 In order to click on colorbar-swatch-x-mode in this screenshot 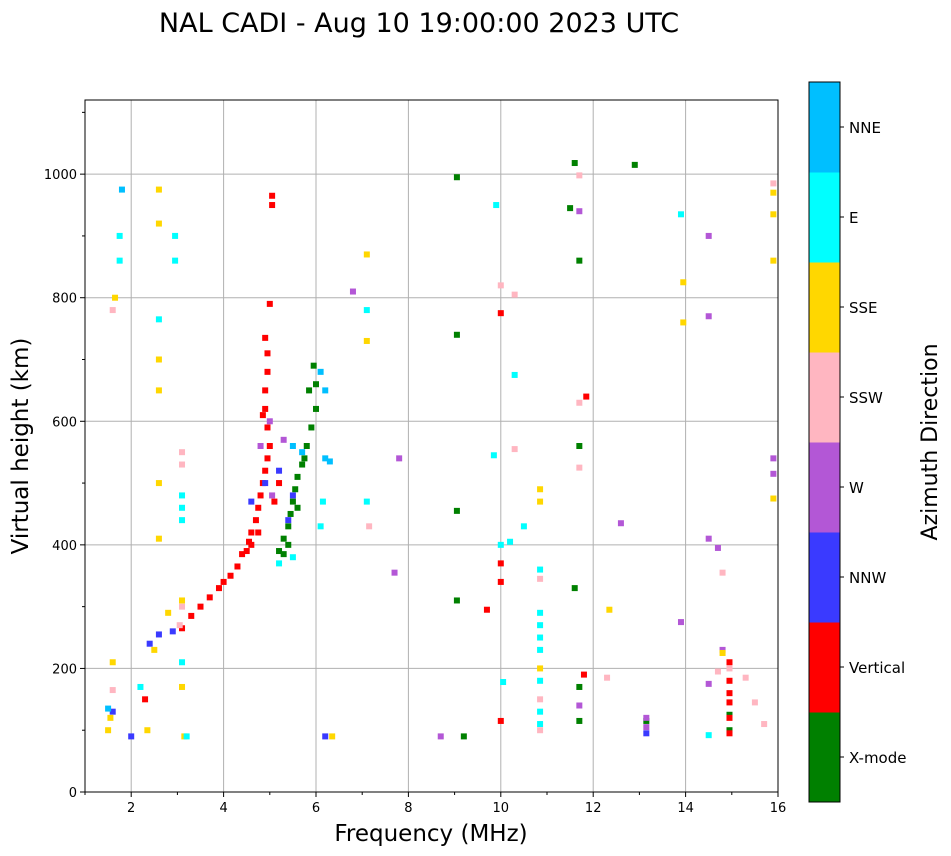, I will do `click(824, 757)`.